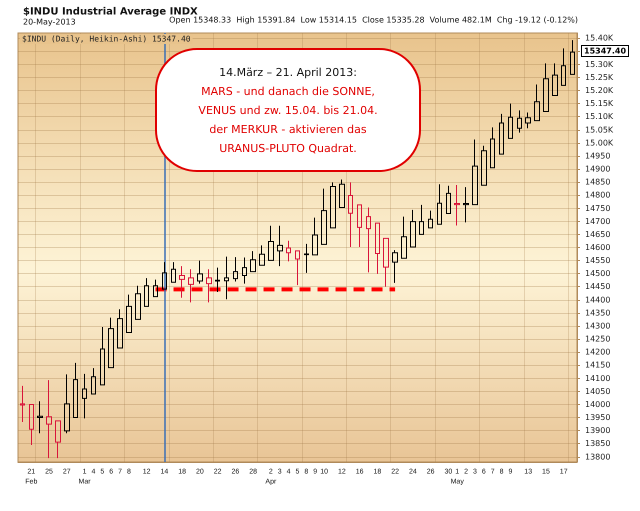 This screenshot has height=511, width=640. Describe the element at coordinates (597, 247) in the screenshot. I see `y-tick-label: 14600` at that location.